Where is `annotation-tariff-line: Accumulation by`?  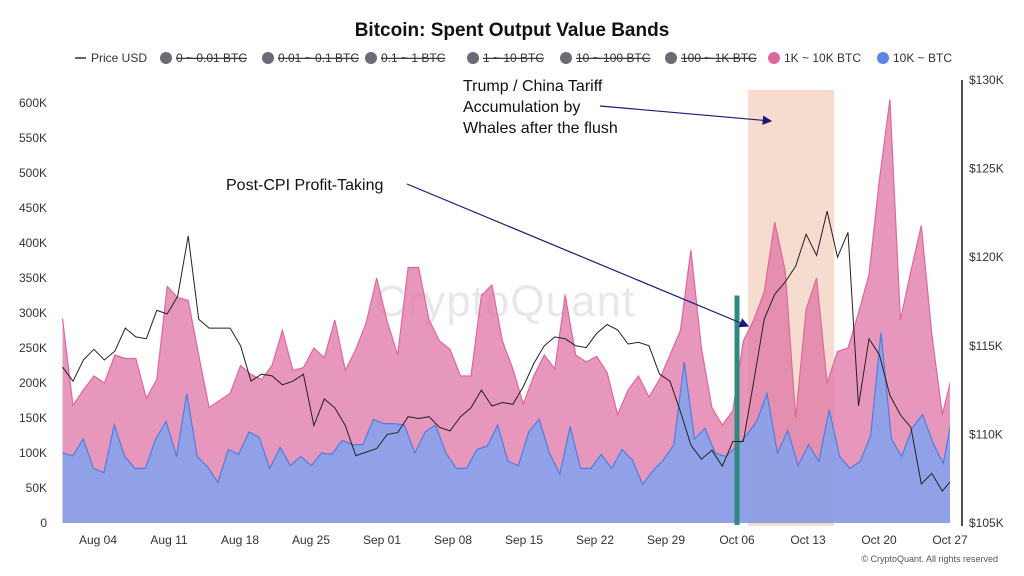
annotation-tariff-line: Accumulation by is located at coordinates (521, 107).